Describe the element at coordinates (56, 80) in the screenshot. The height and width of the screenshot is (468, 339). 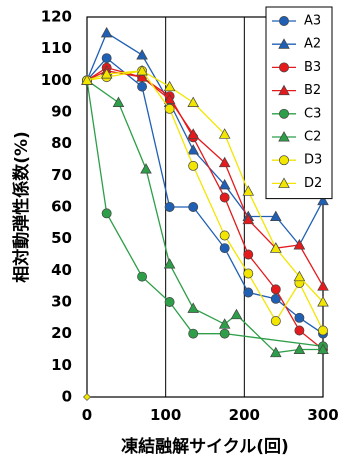
I see `y-tick-label: 100` at that location.